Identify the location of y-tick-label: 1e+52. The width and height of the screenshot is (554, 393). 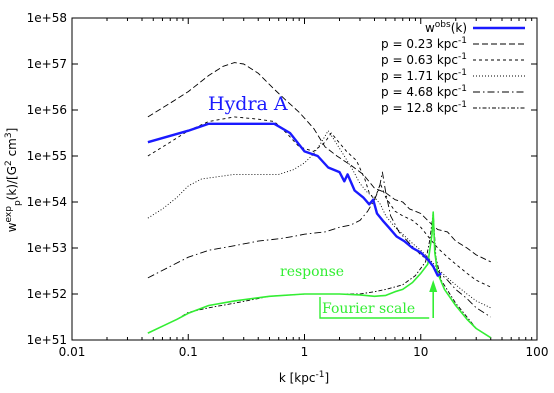
(47, 294).